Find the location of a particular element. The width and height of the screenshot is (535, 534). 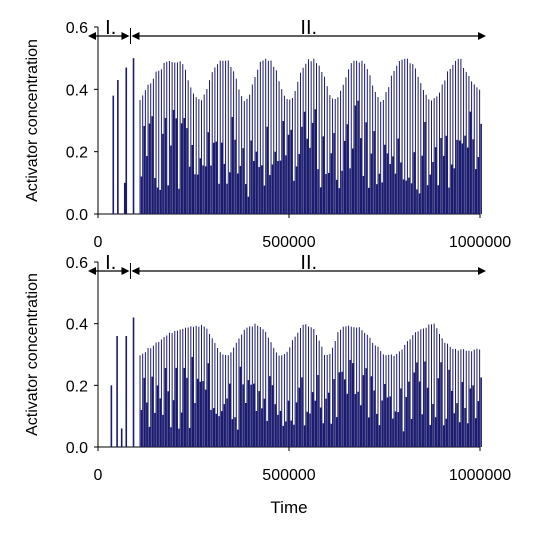

x-axis-label: Time is located at coordinates (288, 507).